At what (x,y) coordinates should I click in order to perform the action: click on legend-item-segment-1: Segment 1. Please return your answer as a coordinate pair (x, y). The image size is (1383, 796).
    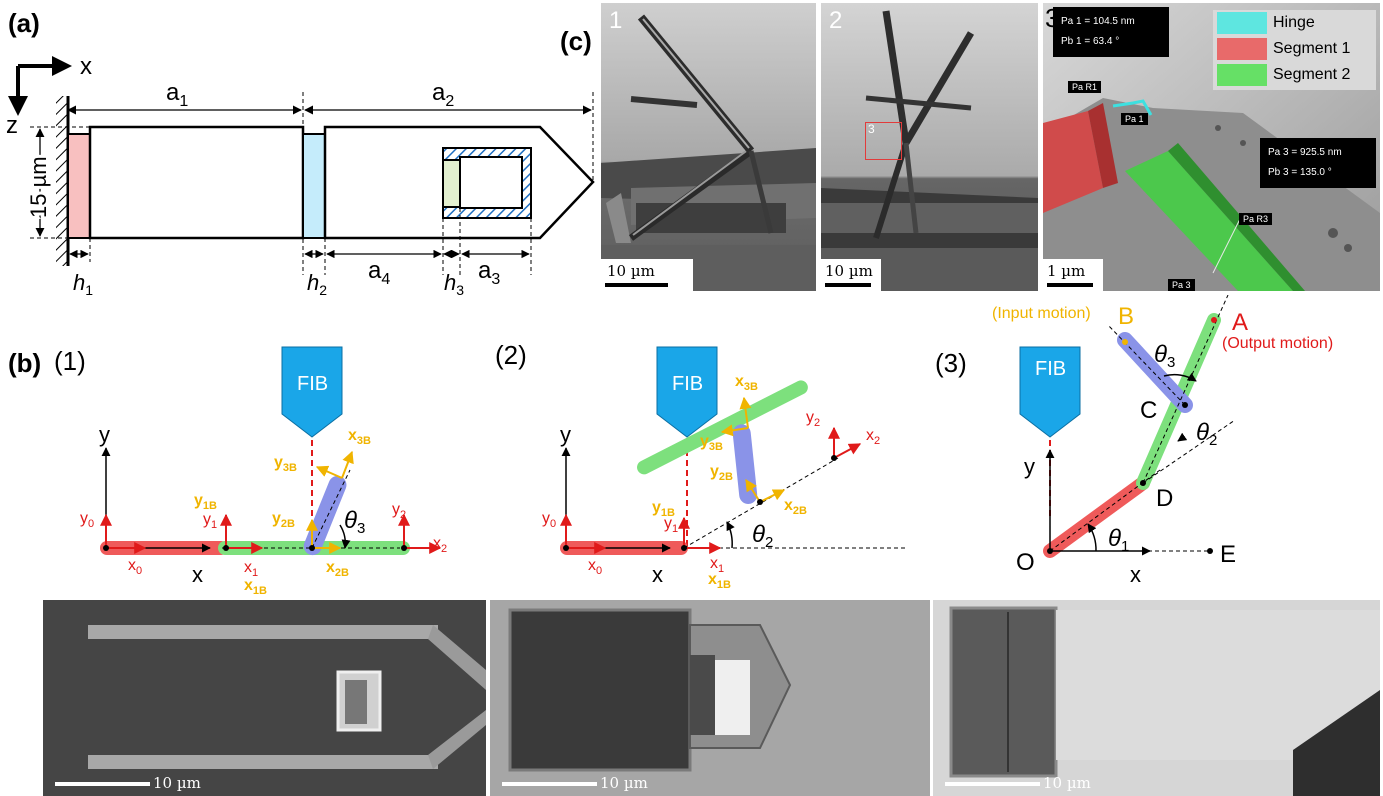
    Looking at the image, I should click on (1283, 49).